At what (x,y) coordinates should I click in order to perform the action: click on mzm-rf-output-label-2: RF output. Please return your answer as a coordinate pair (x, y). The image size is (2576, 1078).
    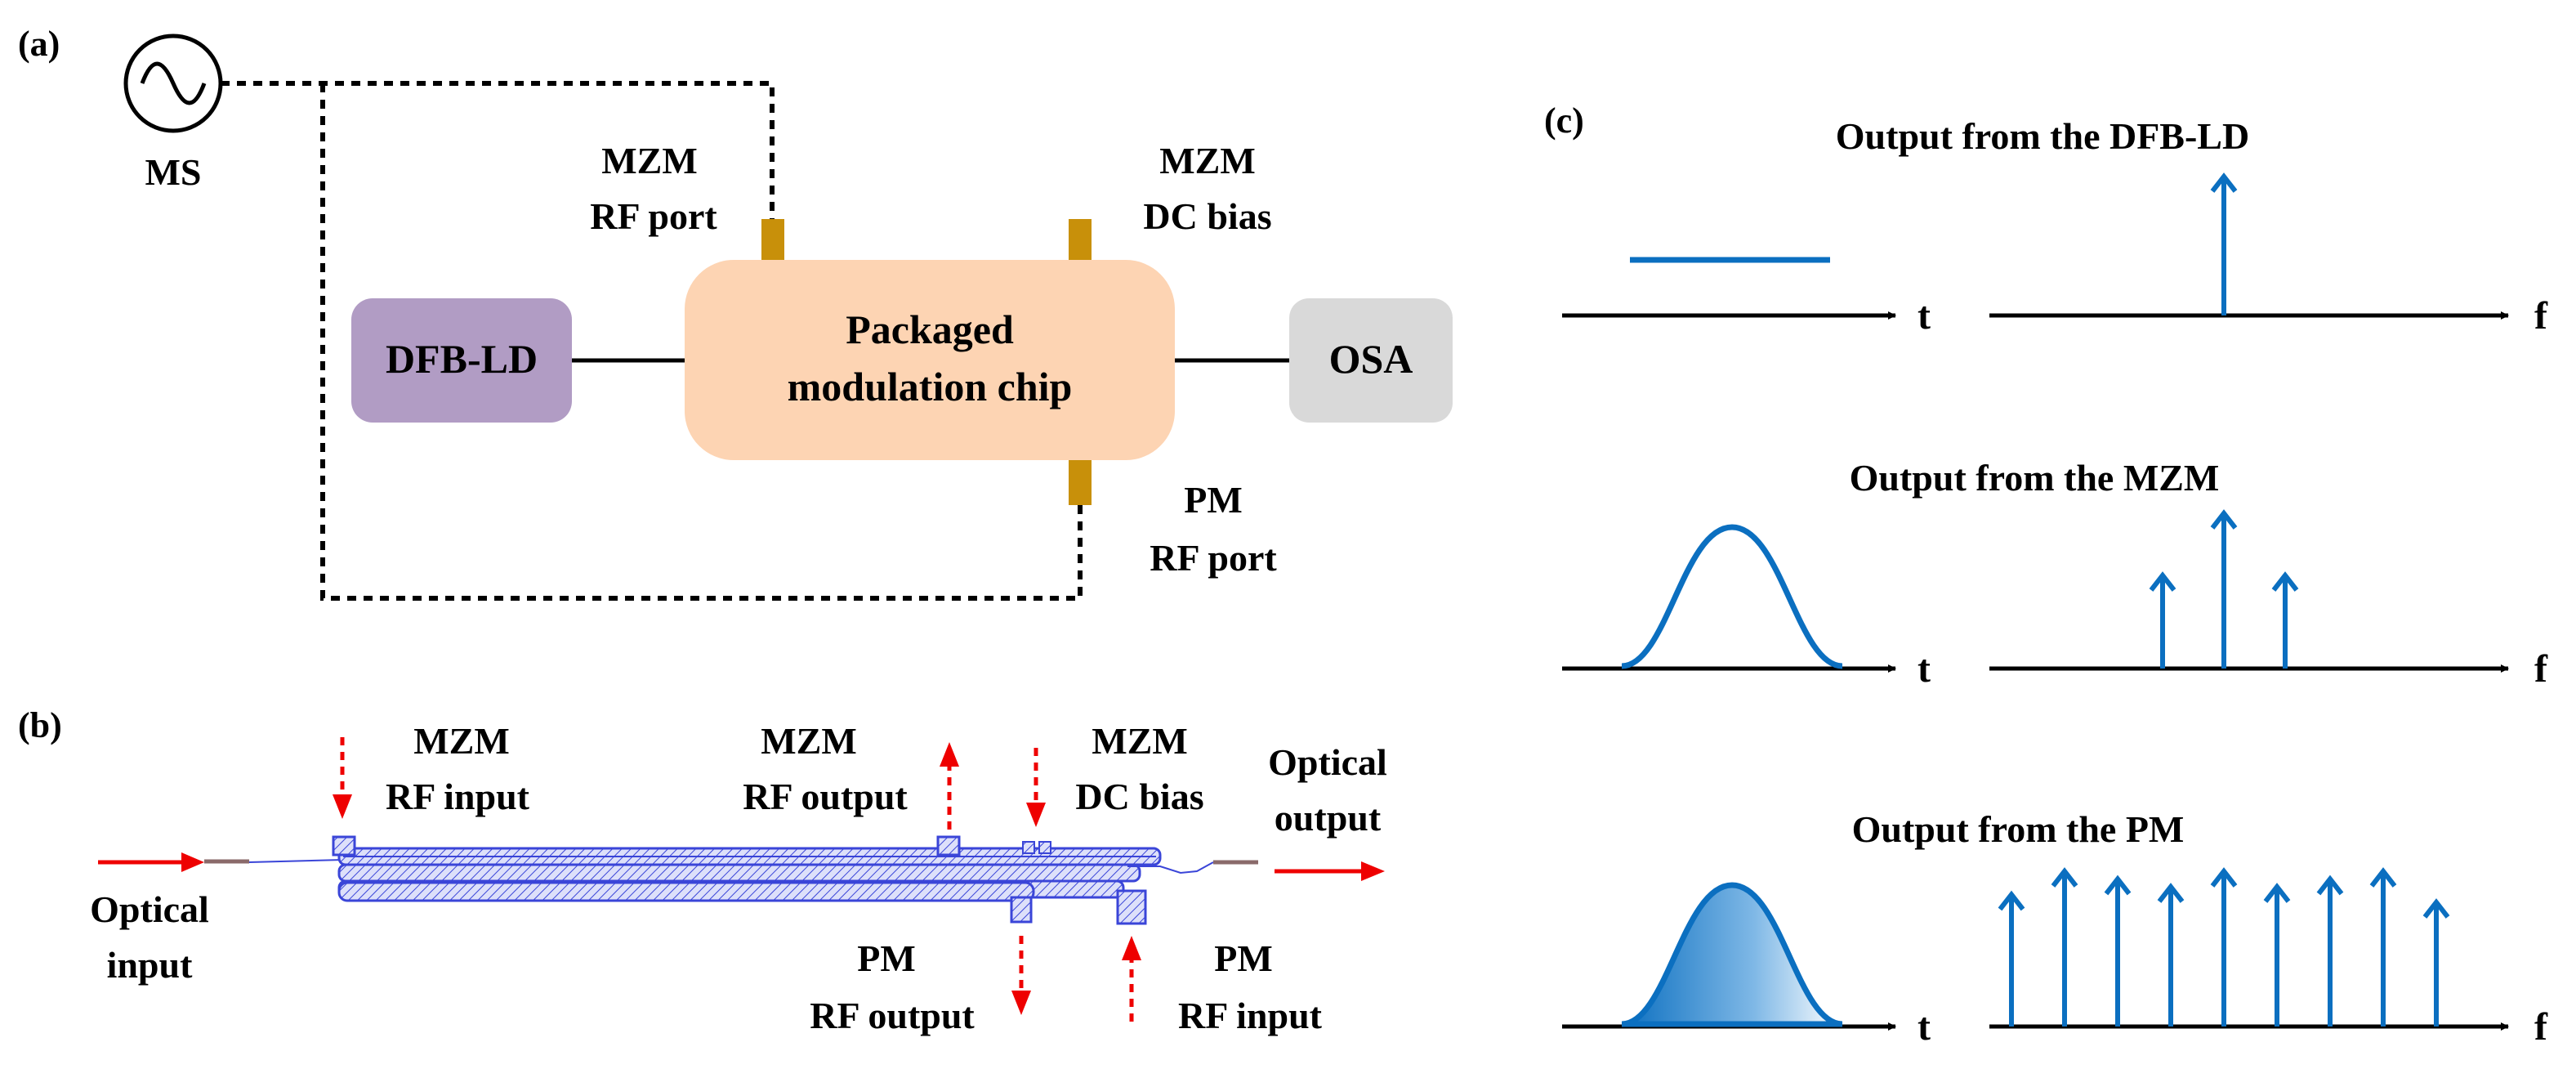
    Looking at the image, I should click on (826, 796).